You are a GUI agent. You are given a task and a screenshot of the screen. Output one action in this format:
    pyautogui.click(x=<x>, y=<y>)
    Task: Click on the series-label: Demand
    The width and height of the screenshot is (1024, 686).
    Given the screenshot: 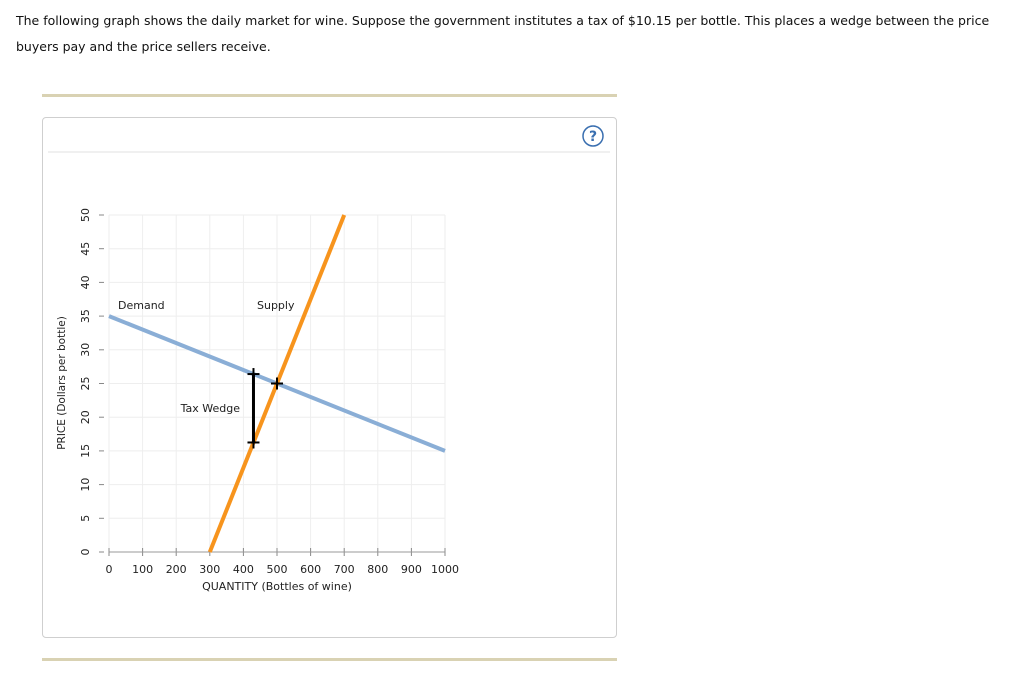 What is the action you would take?
    pyautogui.click(x=141, y=305)
    